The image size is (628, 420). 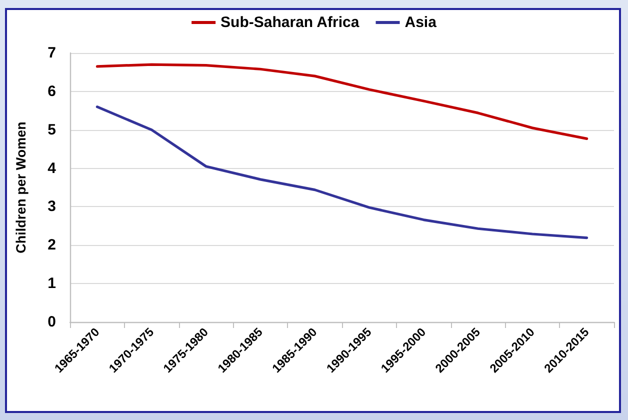 I want to click on legend-label: Sub-Saharan Africa, so click(x=290, y=22).